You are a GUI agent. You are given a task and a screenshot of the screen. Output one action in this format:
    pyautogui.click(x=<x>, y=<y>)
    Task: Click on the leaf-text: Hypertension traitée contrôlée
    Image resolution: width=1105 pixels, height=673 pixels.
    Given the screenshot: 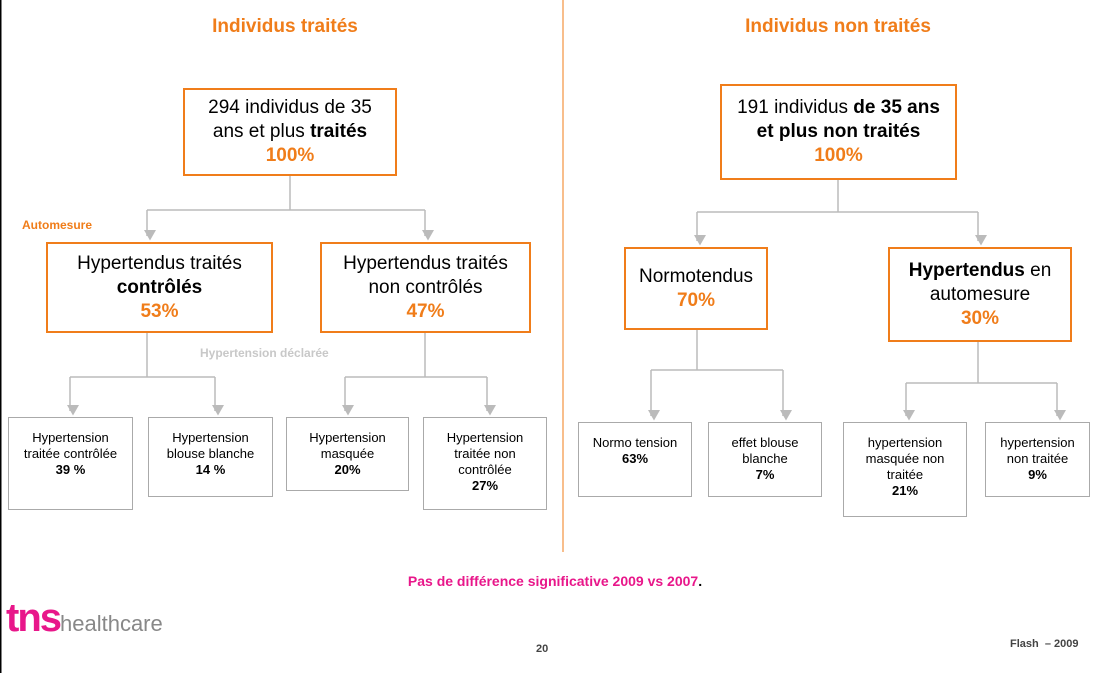 What is the action you would take?
    pyautogui.click(x=70, y=445)
    